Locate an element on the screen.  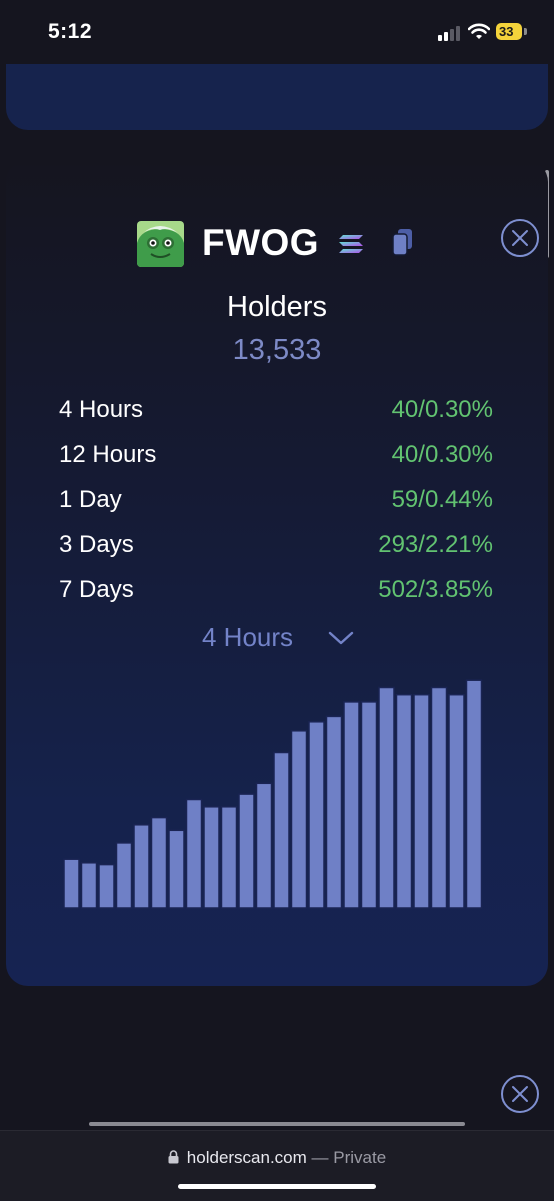
status-bar: 5:12 33 is located at coordinates (277, 32).